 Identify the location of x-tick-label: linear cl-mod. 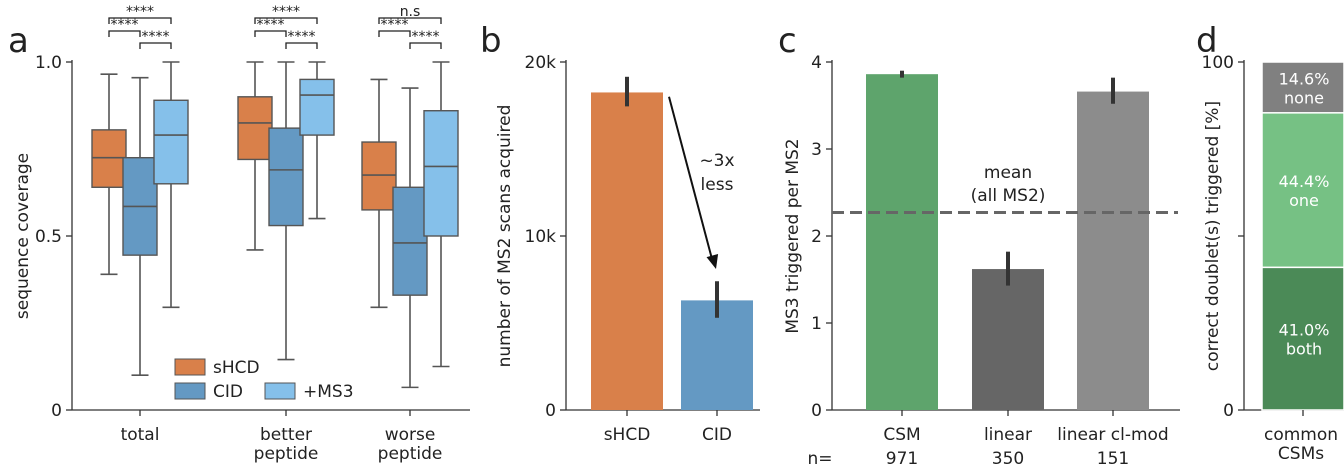
(1112, 435).